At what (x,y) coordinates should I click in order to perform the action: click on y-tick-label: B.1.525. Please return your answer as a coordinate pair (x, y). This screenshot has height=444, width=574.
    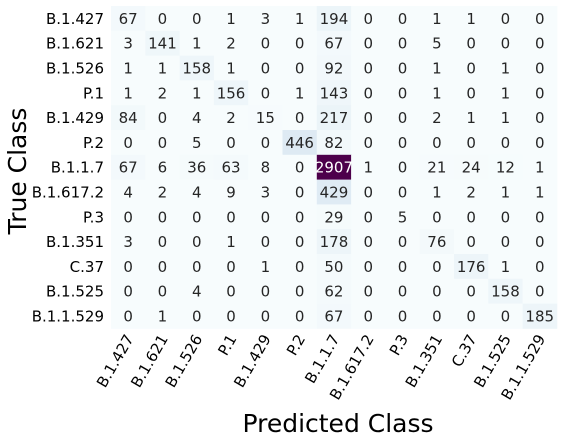
    Looking at the image, I should click on (75, 292).